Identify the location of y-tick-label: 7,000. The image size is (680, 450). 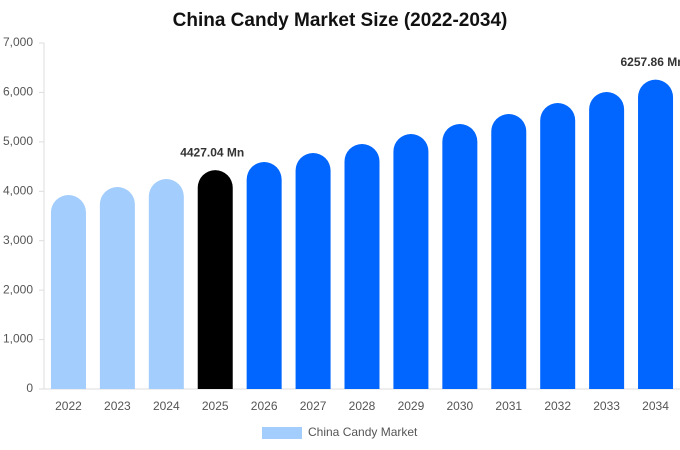
(18, 42).